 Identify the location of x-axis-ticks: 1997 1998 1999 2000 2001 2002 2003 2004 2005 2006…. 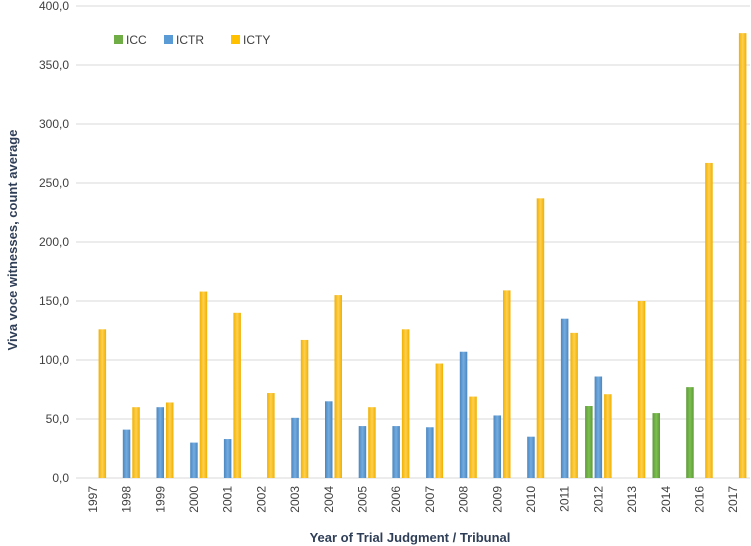
(413, 499).